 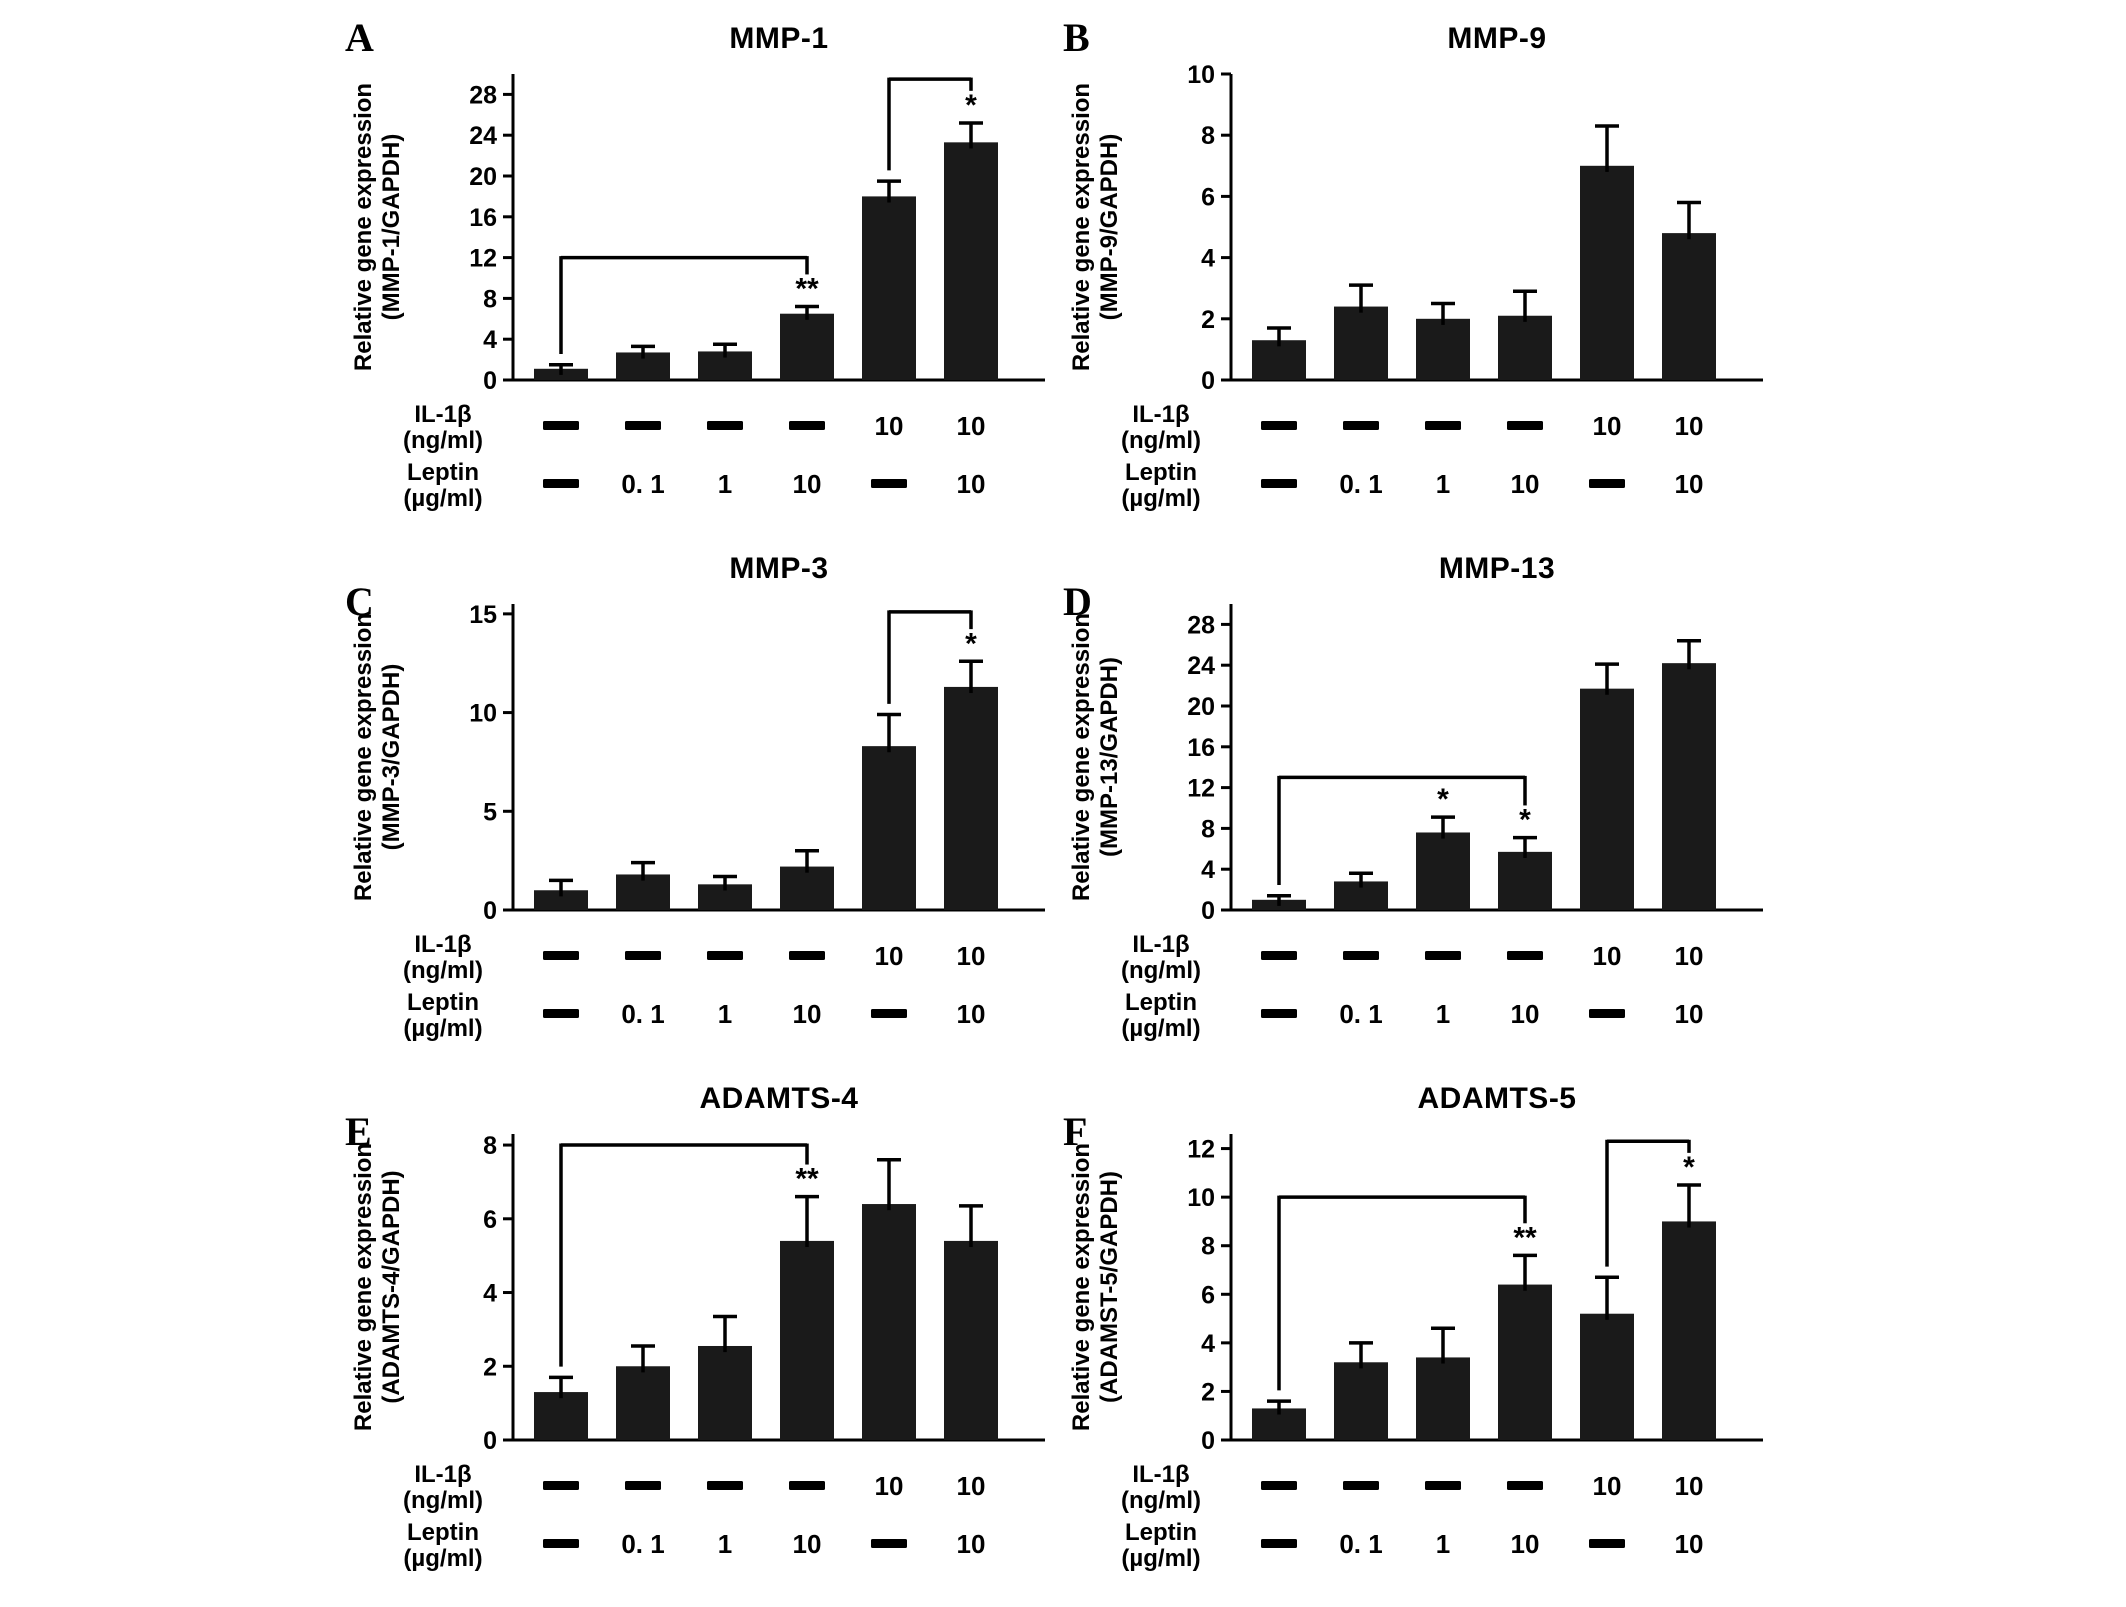 I want to click on panel-letter-b: B, so click(x=1076, y=37).